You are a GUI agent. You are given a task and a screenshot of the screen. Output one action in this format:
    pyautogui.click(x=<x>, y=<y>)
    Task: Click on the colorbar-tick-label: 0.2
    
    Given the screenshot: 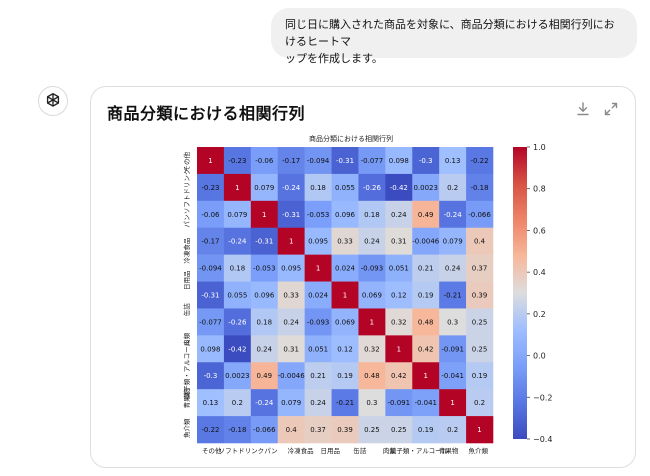 What is the action you would take?
    pyautogui.click(x=539, y=314)
    